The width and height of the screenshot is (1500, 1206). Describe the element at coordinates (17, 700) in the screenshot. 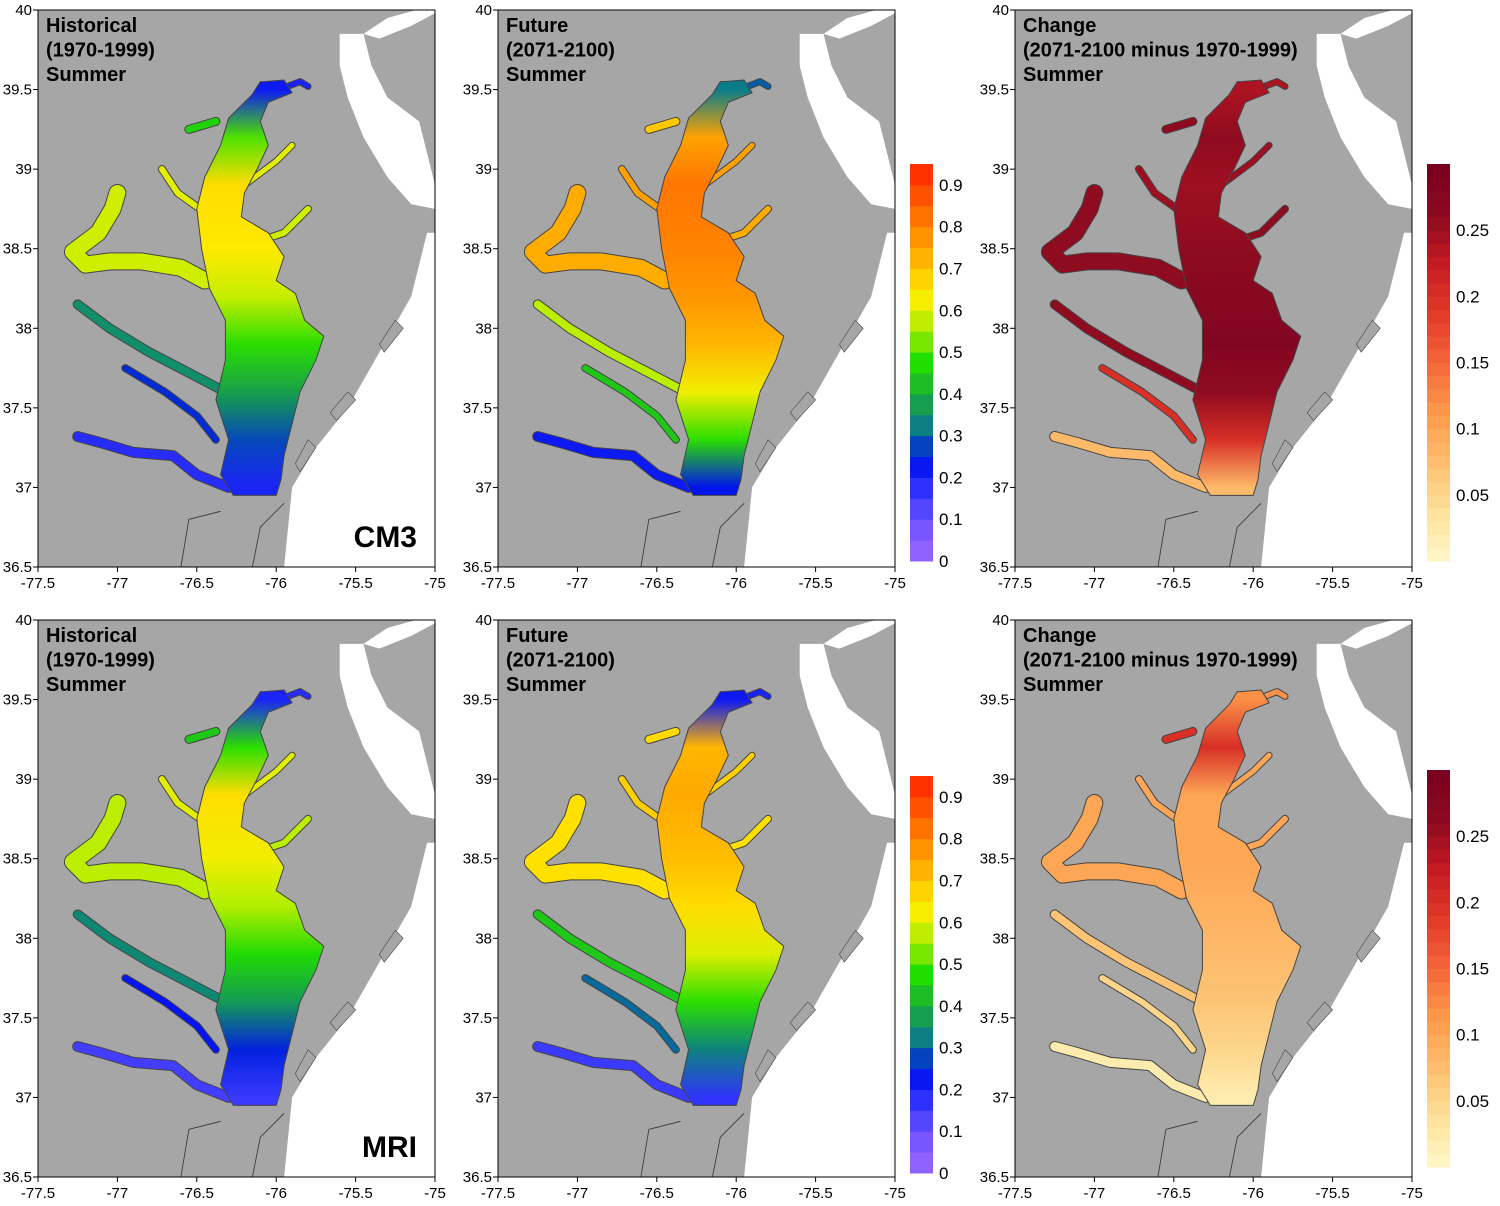

I see `y-tick-label: 39.5` at that location.